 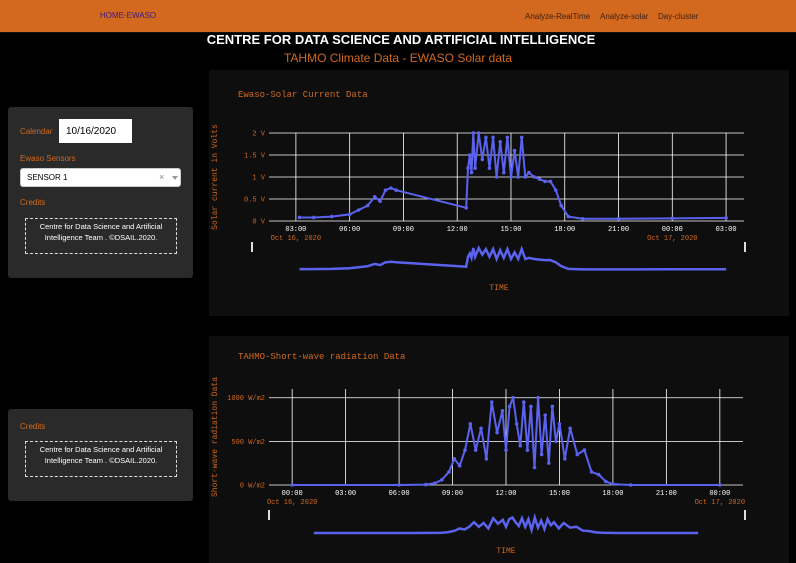 I want to click on x-tick-label: 12:00, so click(x=505, y=494).